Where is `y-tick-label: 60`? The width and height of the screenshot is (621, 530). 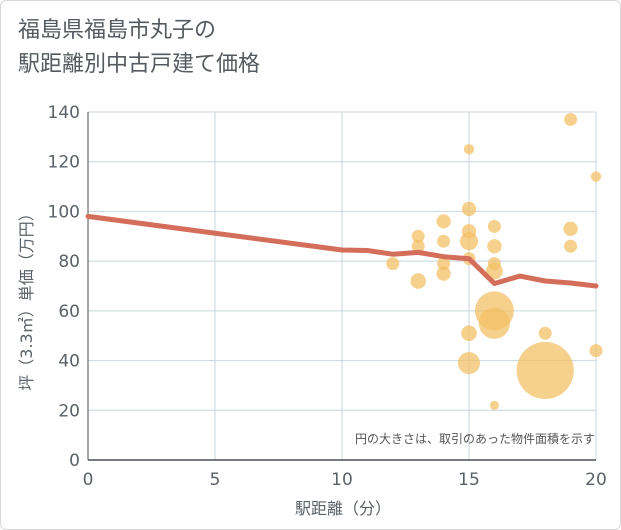 y-tick-label: 60 is located at coordinates (69, 312).